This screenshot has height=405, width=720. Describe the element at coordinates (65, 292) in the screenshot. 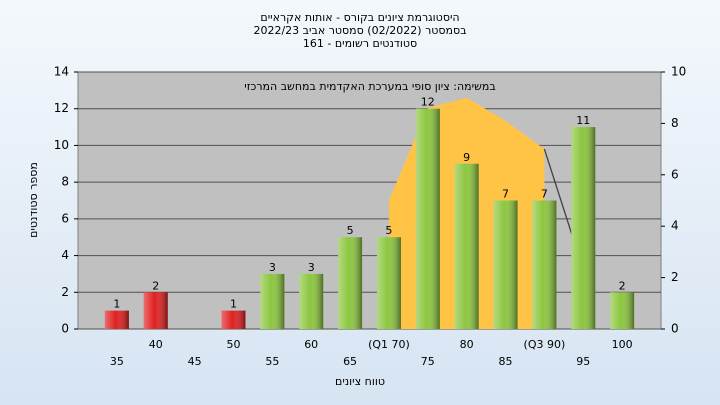

I see `y-tick-label: 2` at that location.